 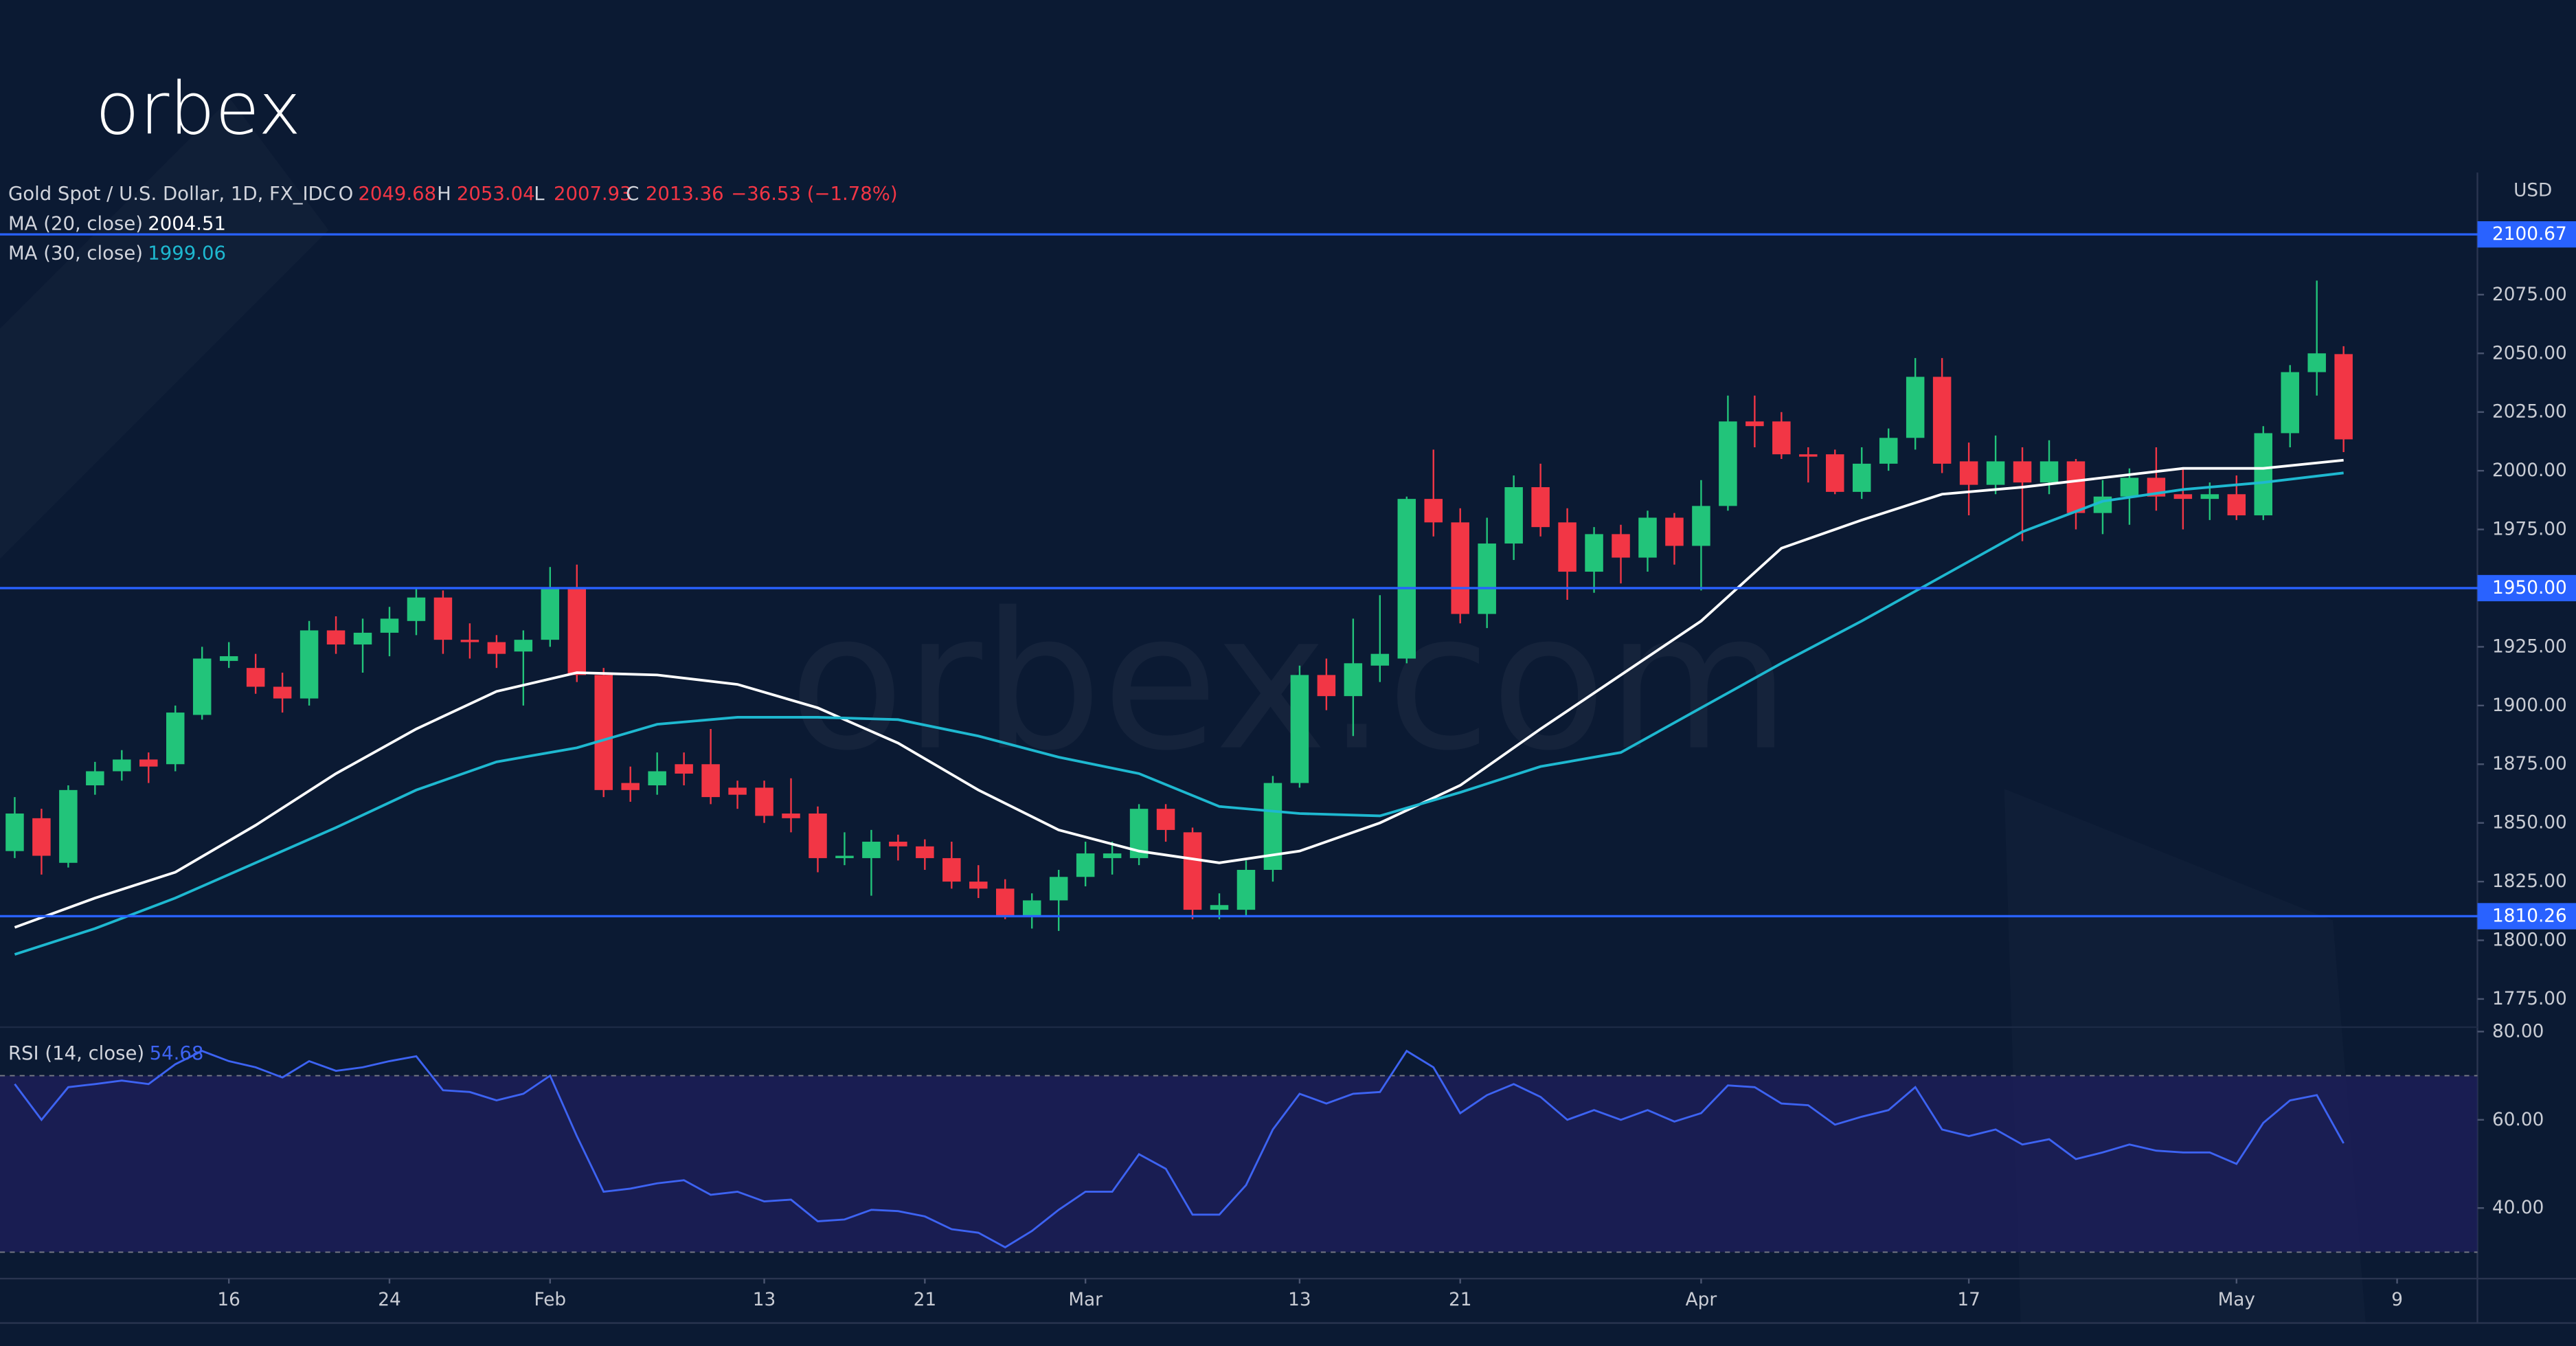 What do you see at coordinates (2529, 881) in the screenshot?
I see `y-tick-label: 1825.00` at bounding box center [2529, 881].